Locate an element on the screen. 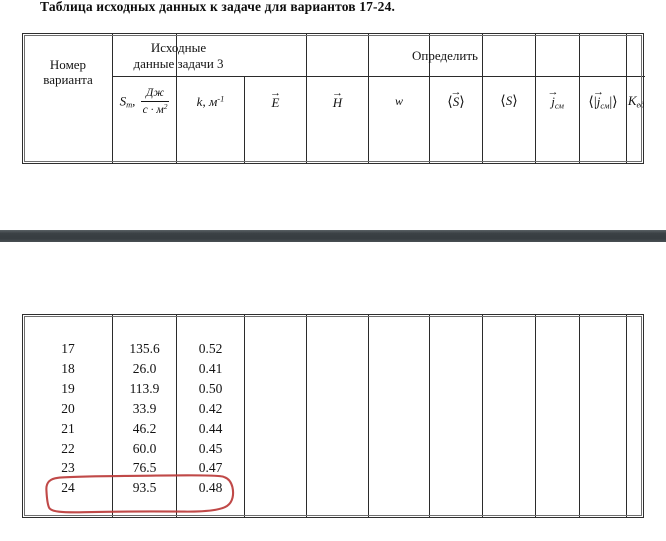 The width and height of the screenshot is (666, 541). header-col-w: w is located at coordinates (399, 102).